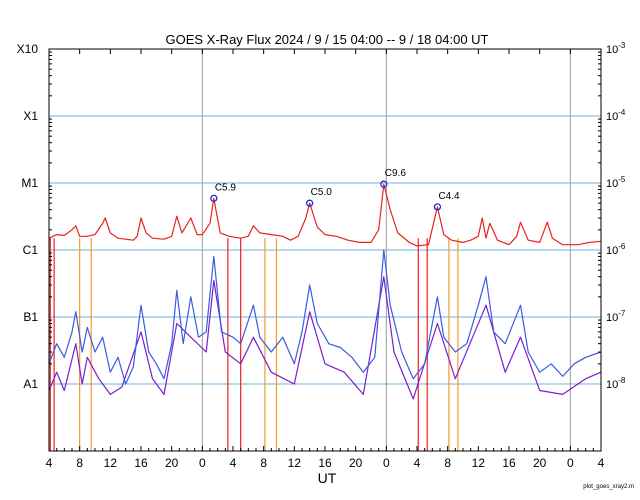 The height and width of the screenshot is (500, 640). What do you see at coordinates (616, 316) in the screenshot?
I see `flux-label: 10-7` at bounding box center [616, 316].